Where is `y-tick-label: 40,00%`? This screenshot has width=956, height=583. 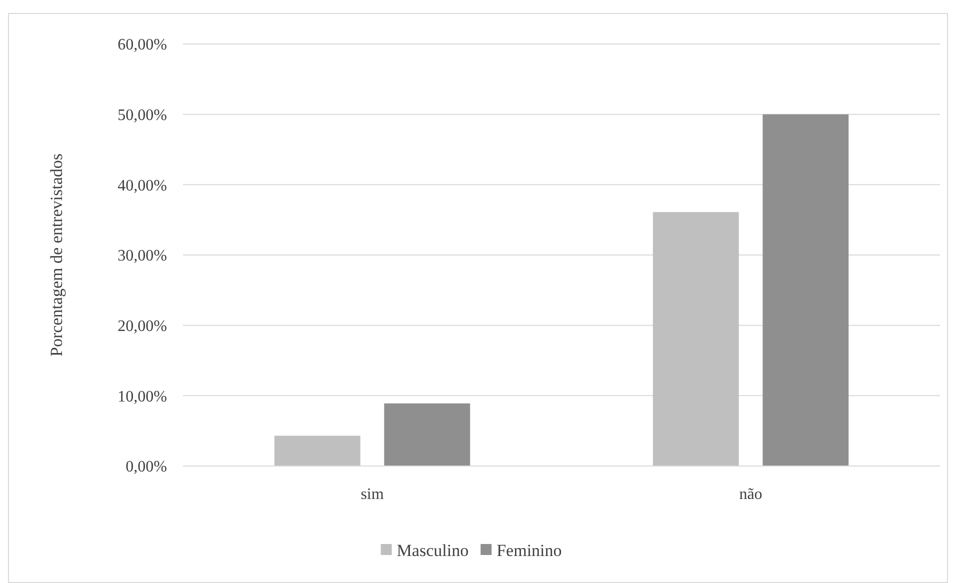
y-tick-label: 40,00% is located at coordinates (142, 185).